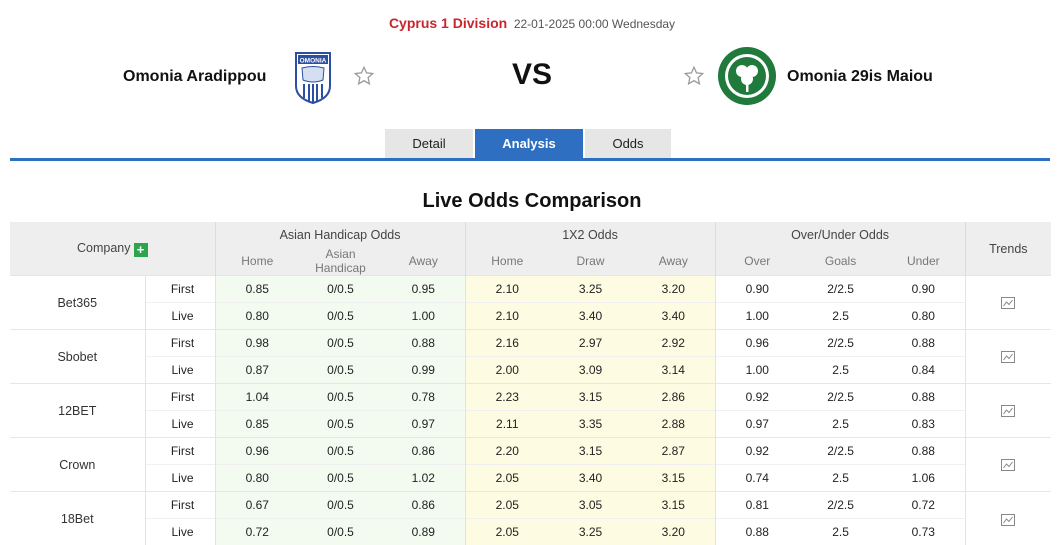 This screenshot has height=545, width=1064. I want to click on odds-cell-ah: 0.89, so click(424, 531).